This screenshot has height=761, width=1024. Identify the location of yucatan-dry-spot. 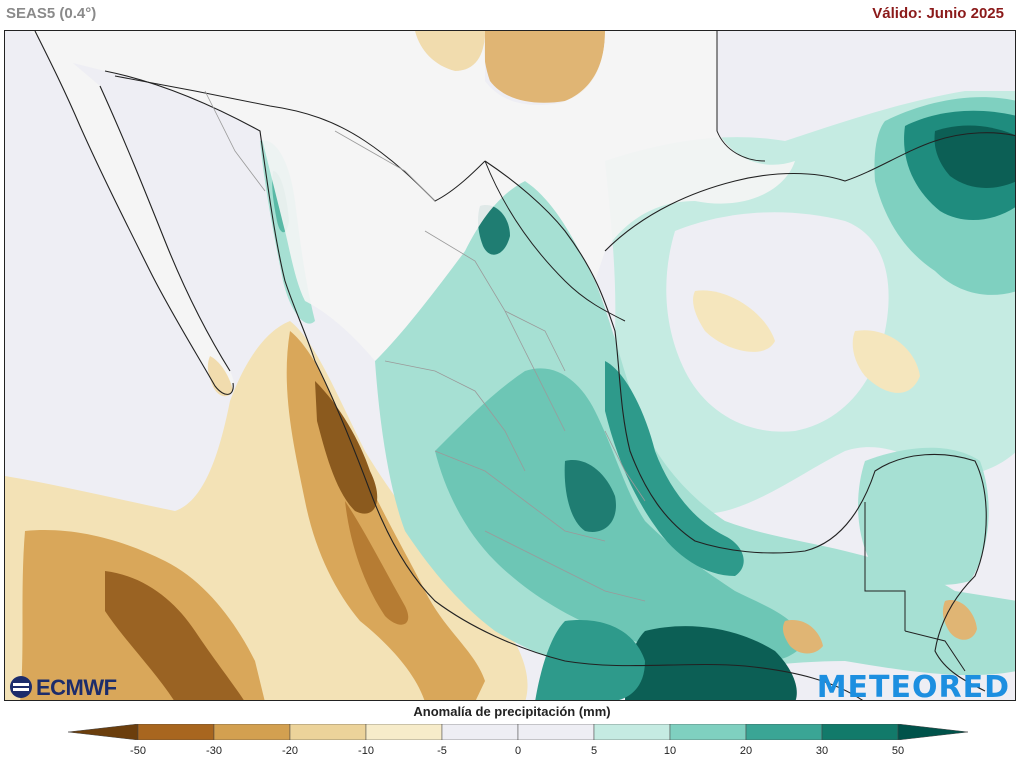
(959, 620).